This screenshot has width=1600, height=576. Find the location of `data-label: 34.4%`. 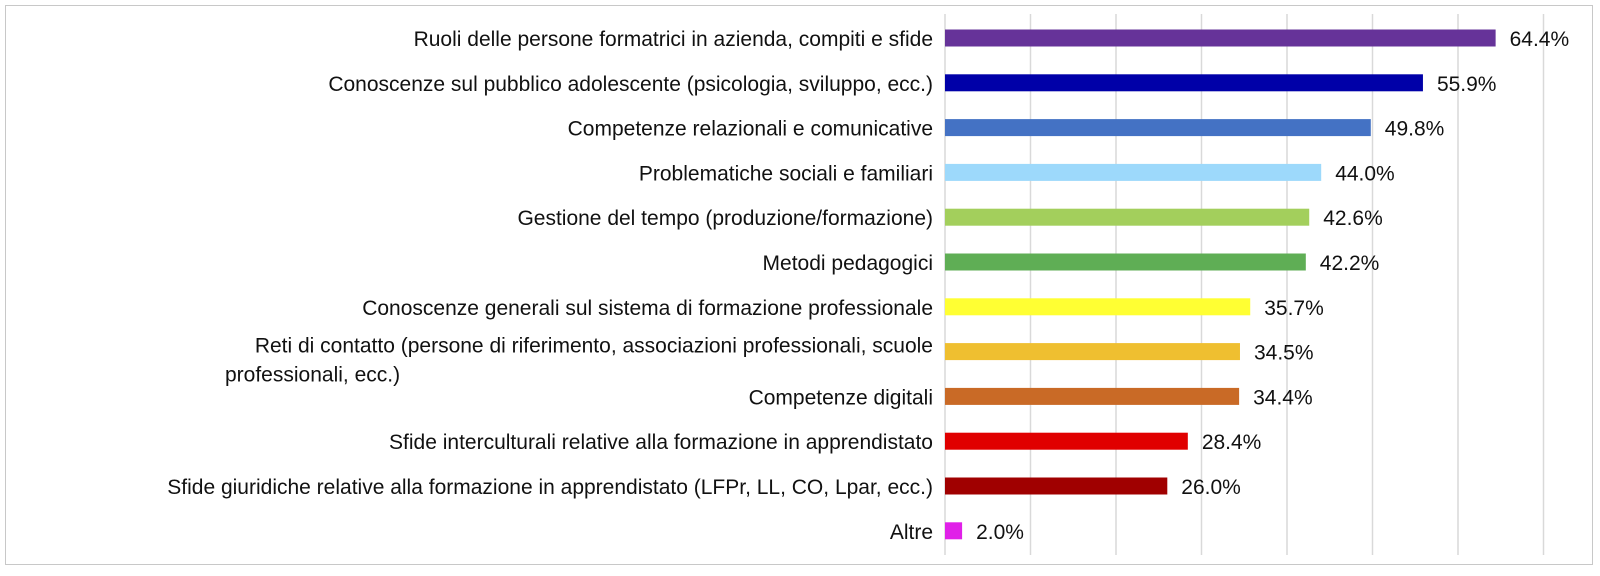

data-label: 34.4% is located at coordinates (1283, 397).